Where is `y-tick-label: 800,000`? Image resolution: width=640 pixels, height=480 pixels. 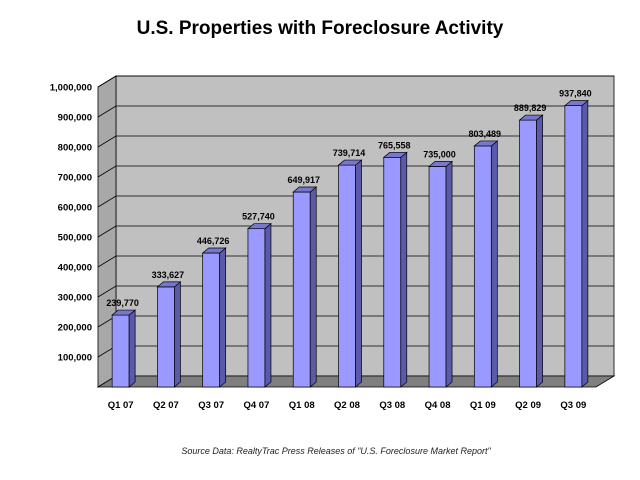 y-tick-label: 800,000 is located at coordinates (75, 148).